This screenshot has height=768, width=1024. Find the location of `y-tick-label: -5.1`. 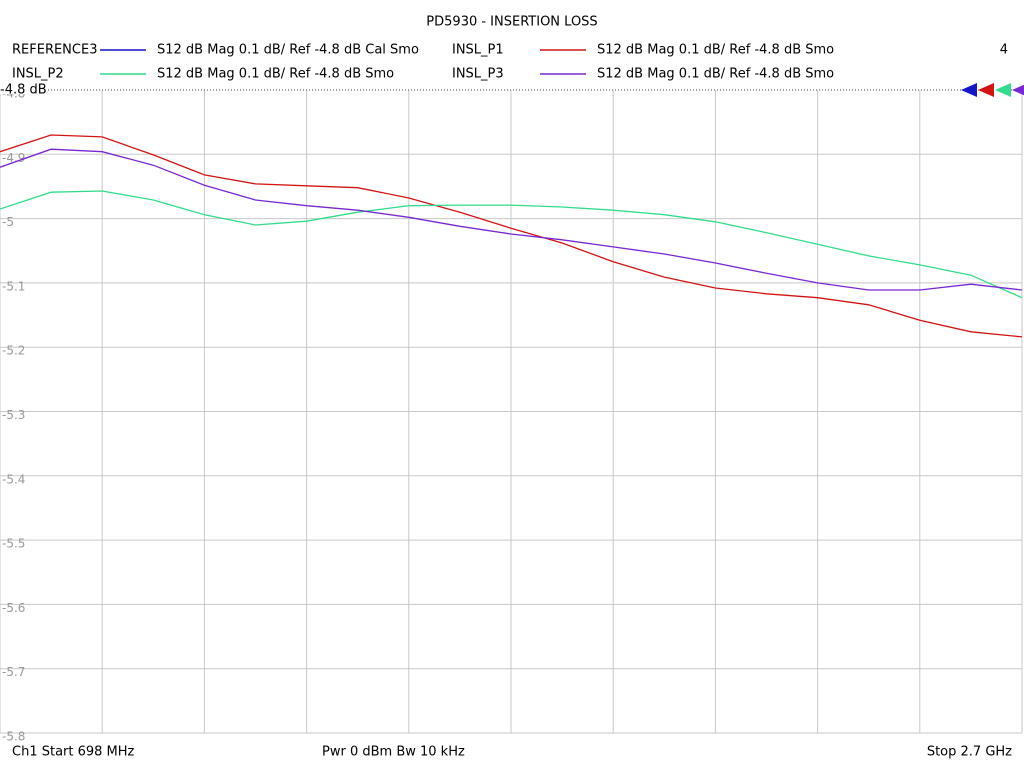

y-tick-label: -5.1 is located at coordinates (13, 286).